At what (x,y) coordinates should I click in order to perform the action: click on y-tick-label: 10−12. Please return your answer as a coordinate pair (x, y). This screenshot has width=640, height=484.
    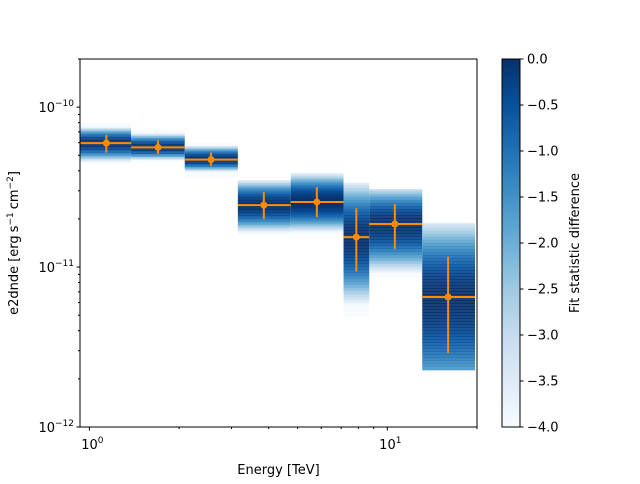
    Looking at the image, I should click on (56, 427).